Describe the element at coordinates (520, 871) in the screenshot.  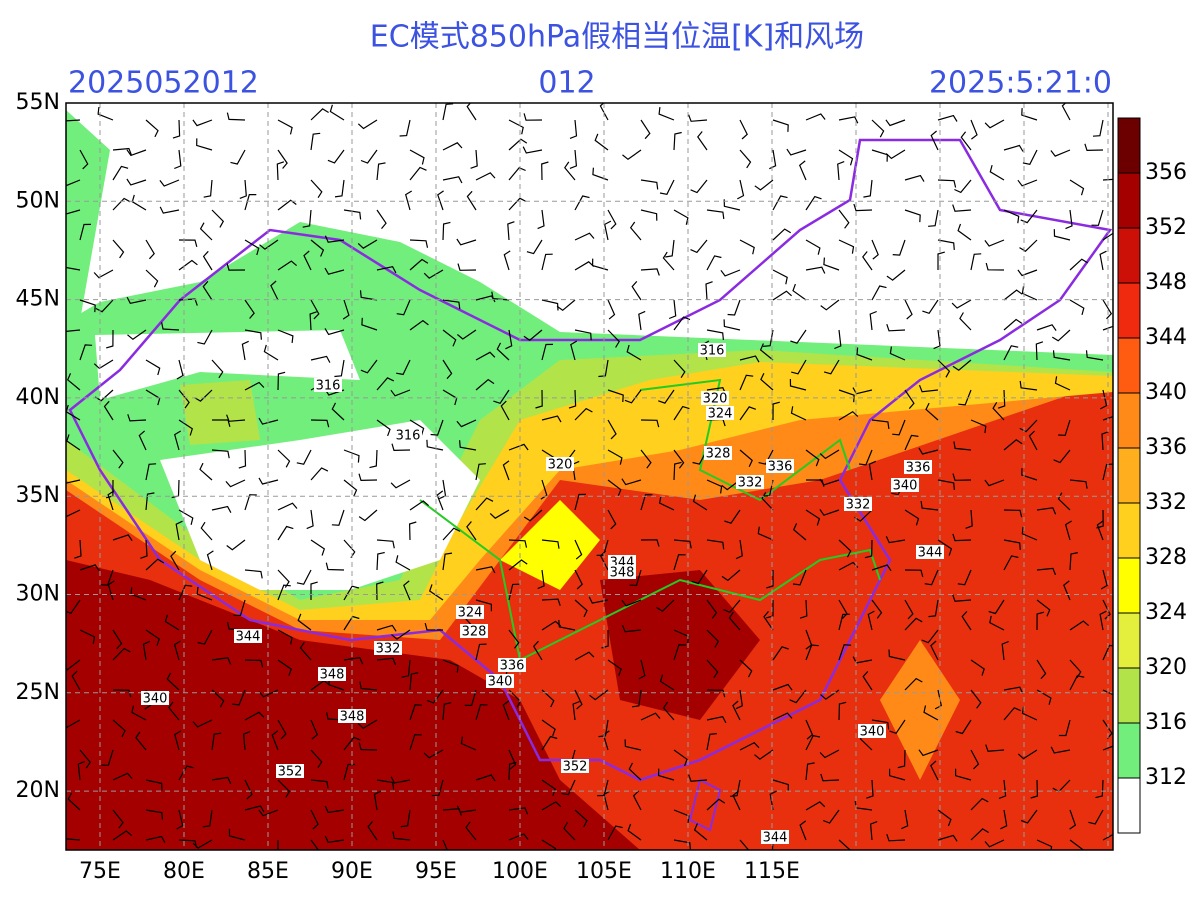
I see `lon-tick-label: 100E` at that location.